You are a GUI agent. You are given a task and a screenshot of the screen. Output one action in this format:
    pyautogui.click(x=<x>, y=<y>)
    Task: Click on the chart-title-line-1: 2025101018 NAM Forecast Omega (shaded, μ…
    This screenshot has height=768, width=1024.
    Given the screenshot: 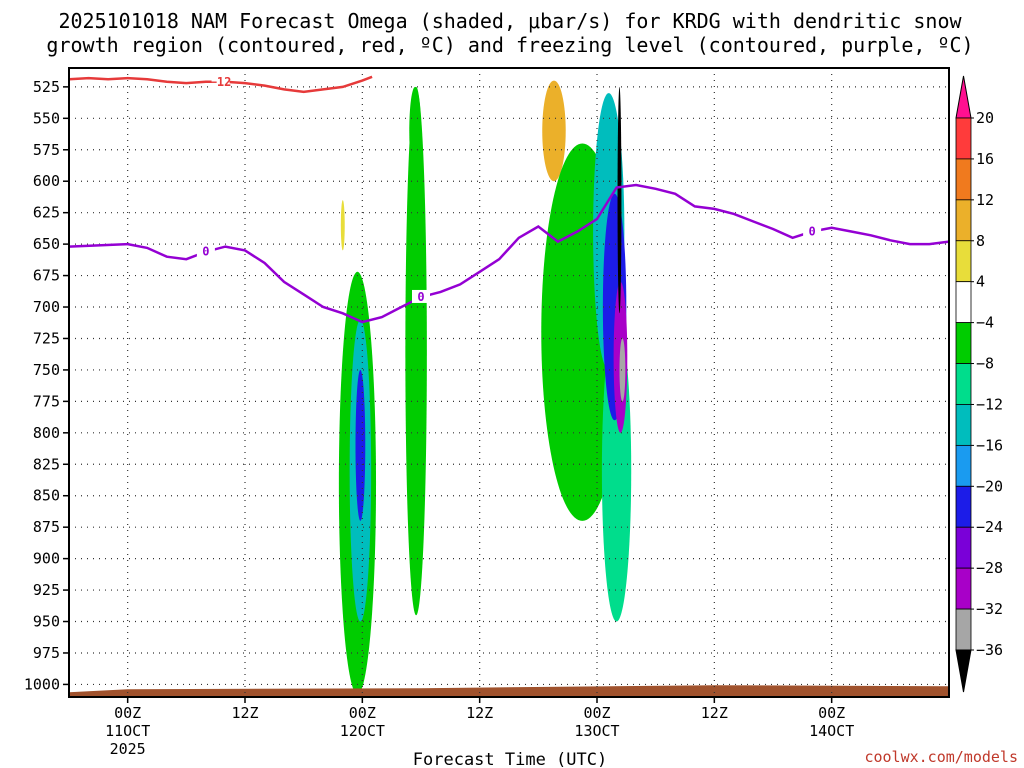 What is the action you would take?
    pyautogui.click(x=510, y=21)
    